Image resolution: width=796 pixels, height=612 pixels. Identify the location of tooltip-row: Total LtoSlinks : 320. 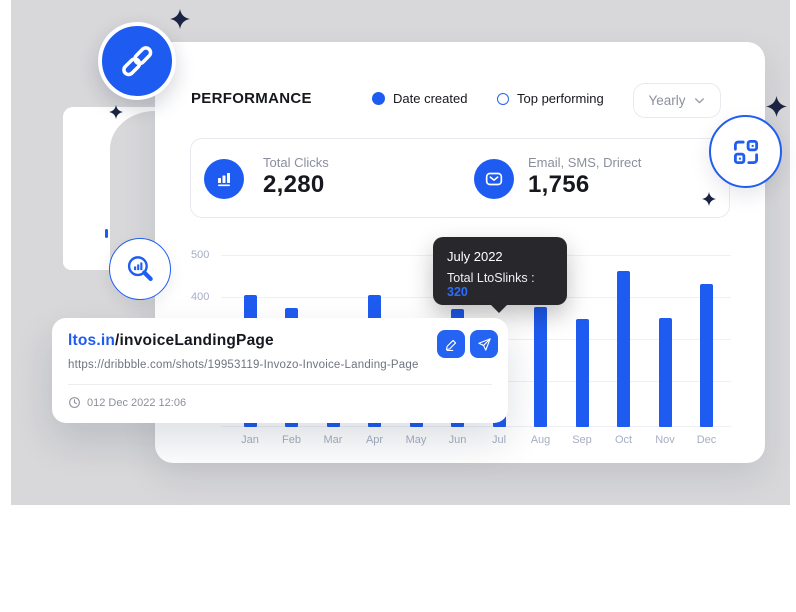
(500, 285).